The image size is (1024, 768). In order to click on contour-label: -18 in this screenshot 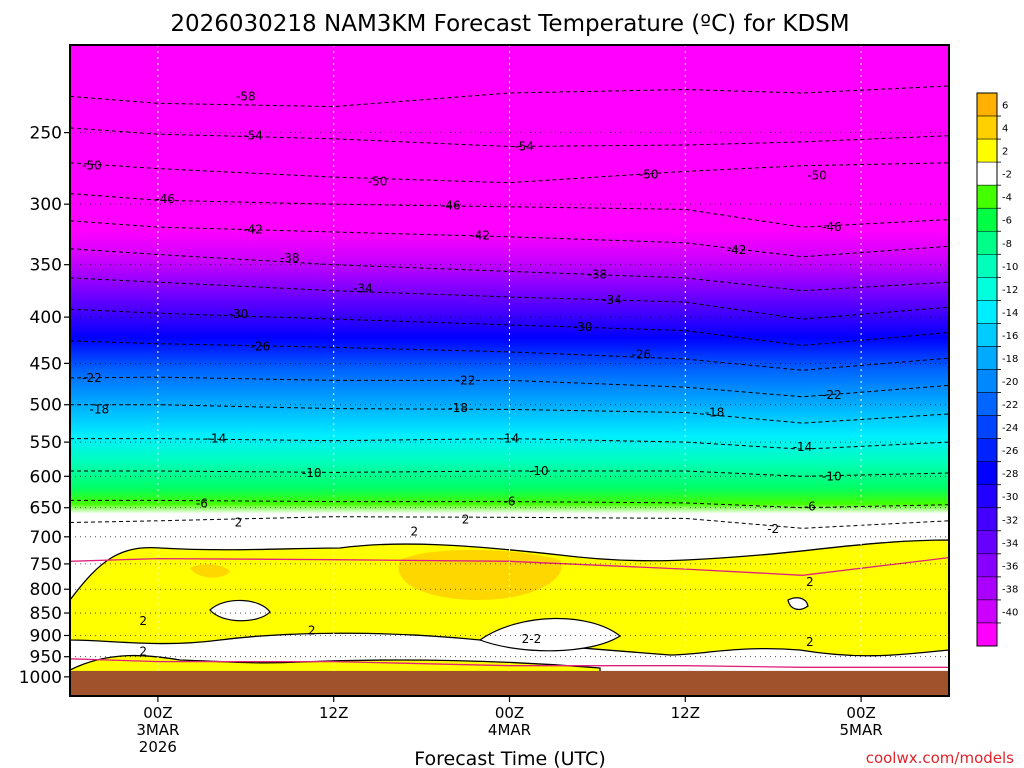, I will do `click(715, 412)`.